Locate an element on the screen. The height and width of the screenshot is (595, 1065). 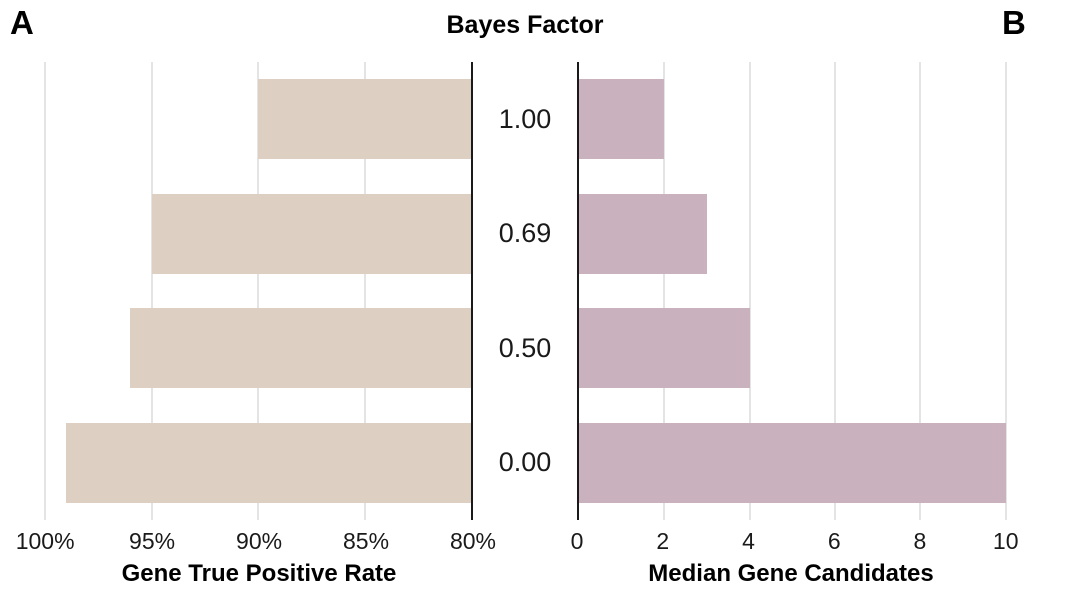
center-axis-title: Bayes Factor is located at coordinates (525, 25).